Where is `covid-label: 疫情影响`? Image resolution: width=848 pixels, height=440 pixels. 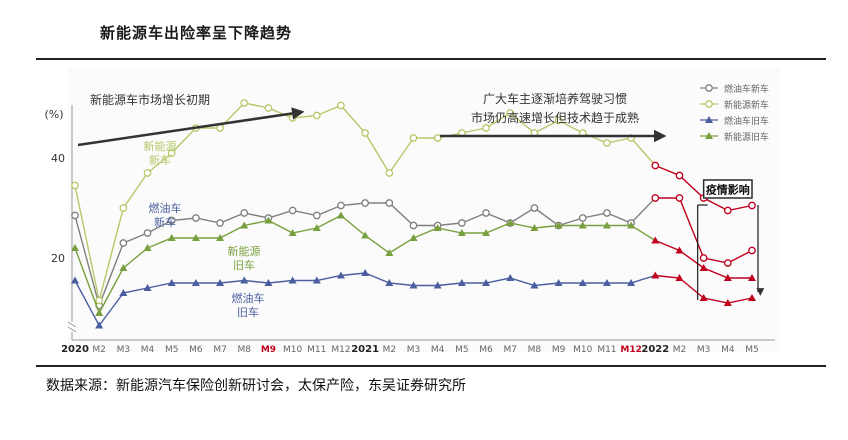 covid-label: 疫情影响 is located at coordinates (728, 190).